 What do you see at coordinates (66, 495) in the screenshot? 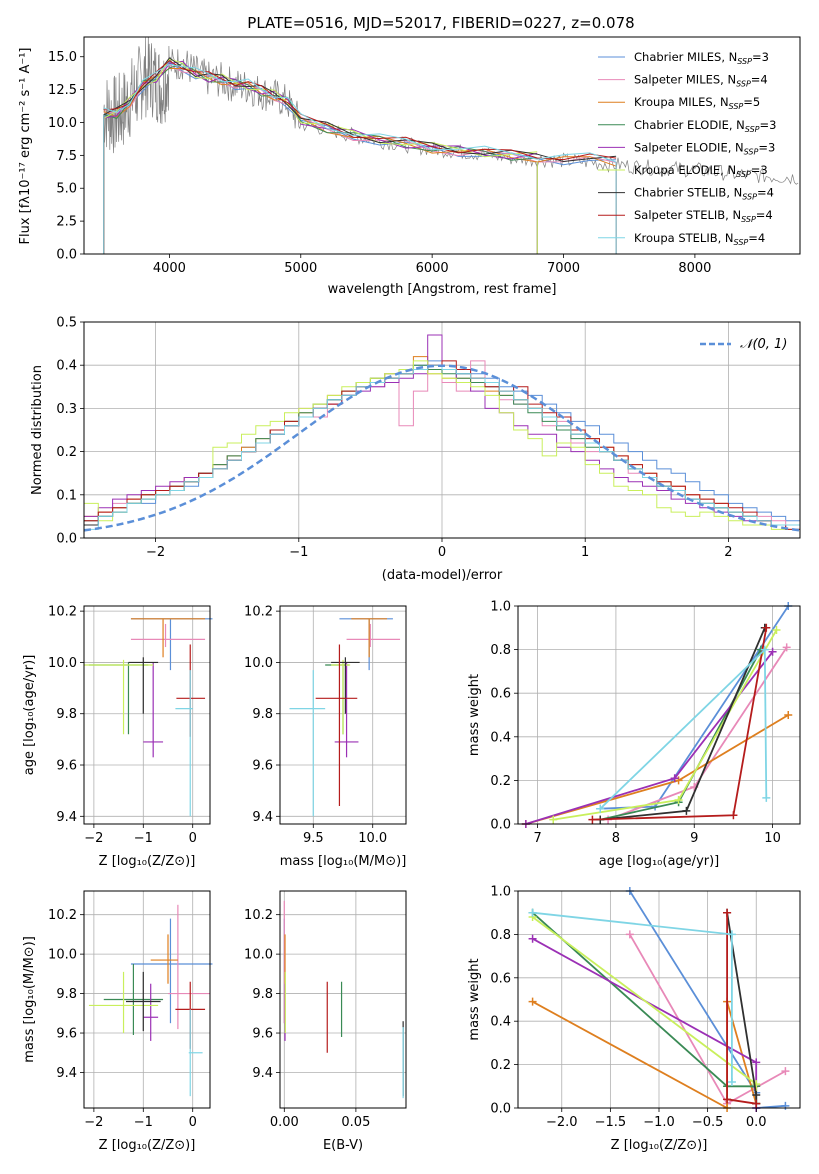
I see `y-tick-label: 0.1` at bounding box center [66, 495].